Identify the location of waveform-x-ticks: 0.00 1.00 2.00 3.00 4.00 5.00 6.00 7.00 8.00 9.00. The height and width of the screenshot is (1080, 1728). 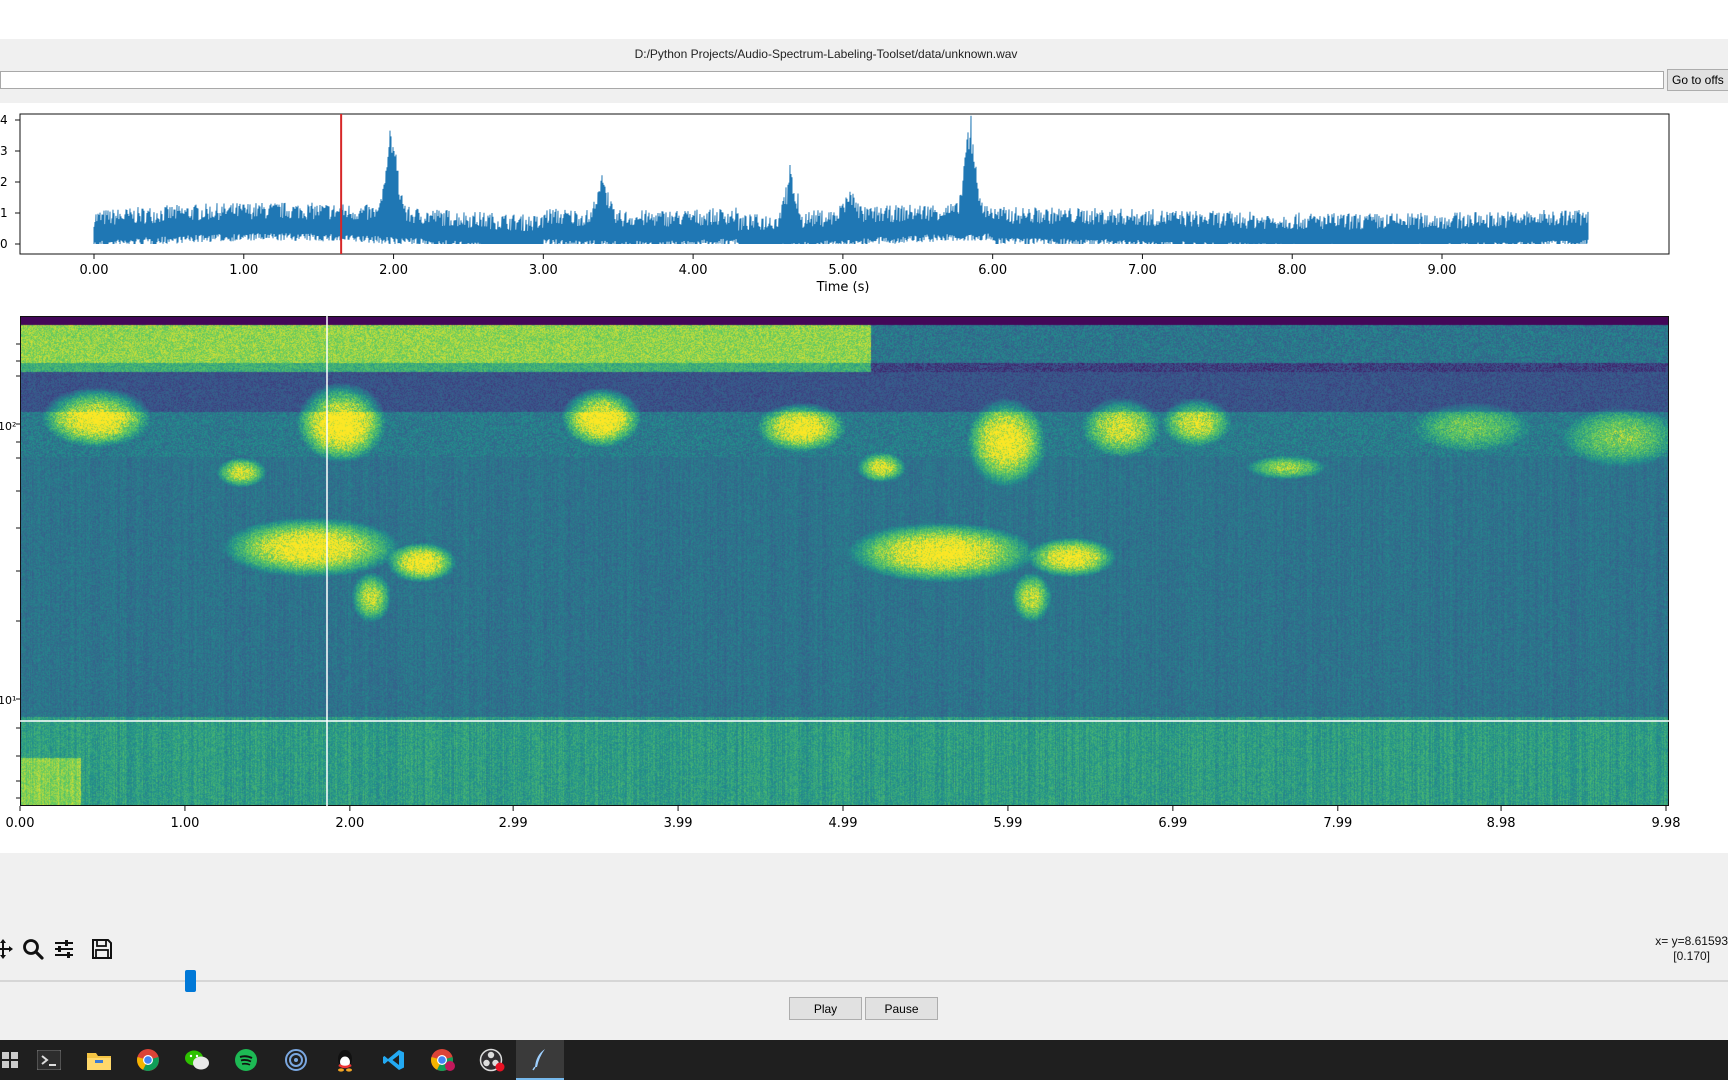
(768, 266).